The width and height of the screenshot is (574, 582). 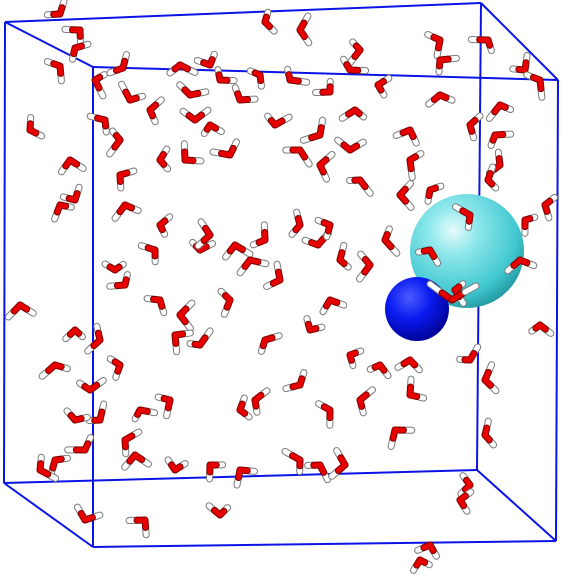 I want to click on ions, so click(x=454, y=267).